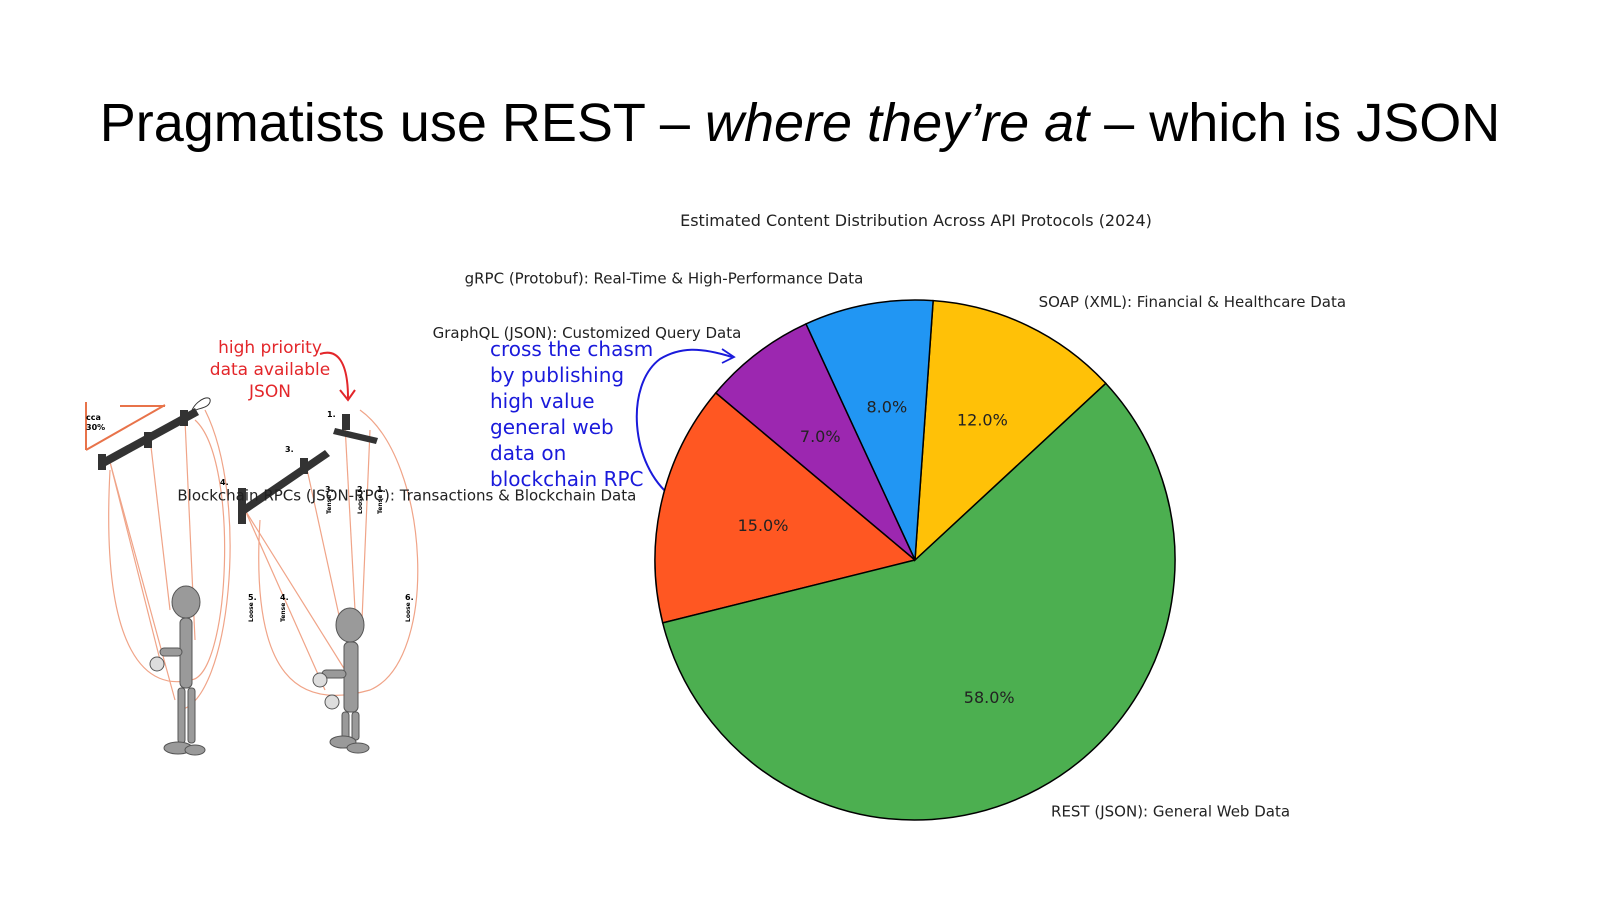  Describe the element at coordinates (402, 123) in the screenshot. I see `title-part-1: Pragmatists use REST –` at that location.